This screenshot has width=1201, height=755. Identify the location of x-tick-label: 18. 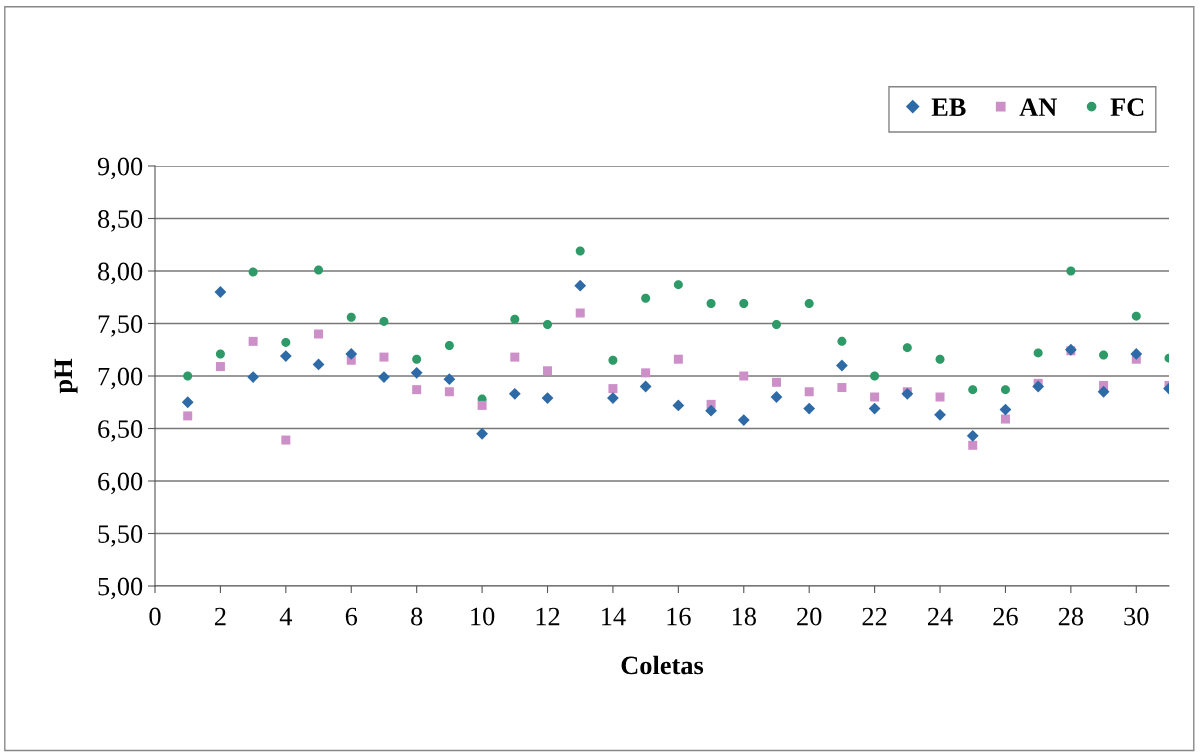
(744, 616).